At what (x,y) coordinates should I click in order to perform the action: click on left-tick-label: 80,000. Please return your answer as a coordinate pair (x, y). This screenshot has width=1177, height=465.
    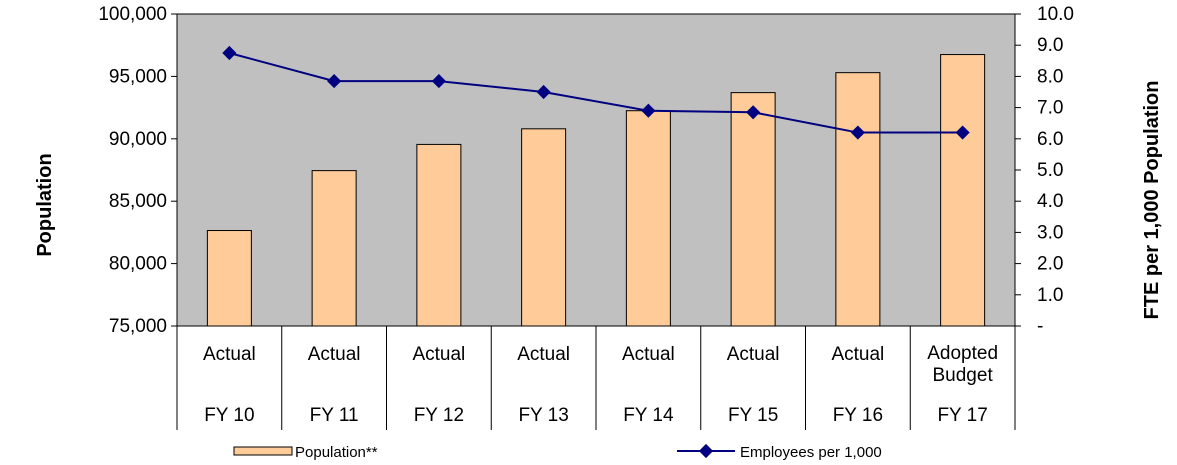
    Looking at the image, I should click on (138, 264).